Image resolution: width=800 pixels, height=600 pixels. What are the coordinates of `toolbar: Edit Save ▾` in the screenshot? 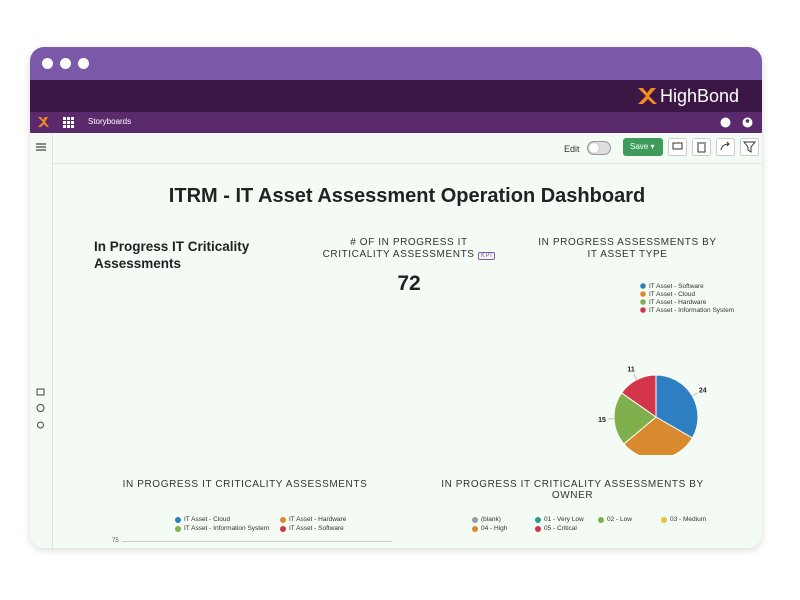 It's located at (407, 148).